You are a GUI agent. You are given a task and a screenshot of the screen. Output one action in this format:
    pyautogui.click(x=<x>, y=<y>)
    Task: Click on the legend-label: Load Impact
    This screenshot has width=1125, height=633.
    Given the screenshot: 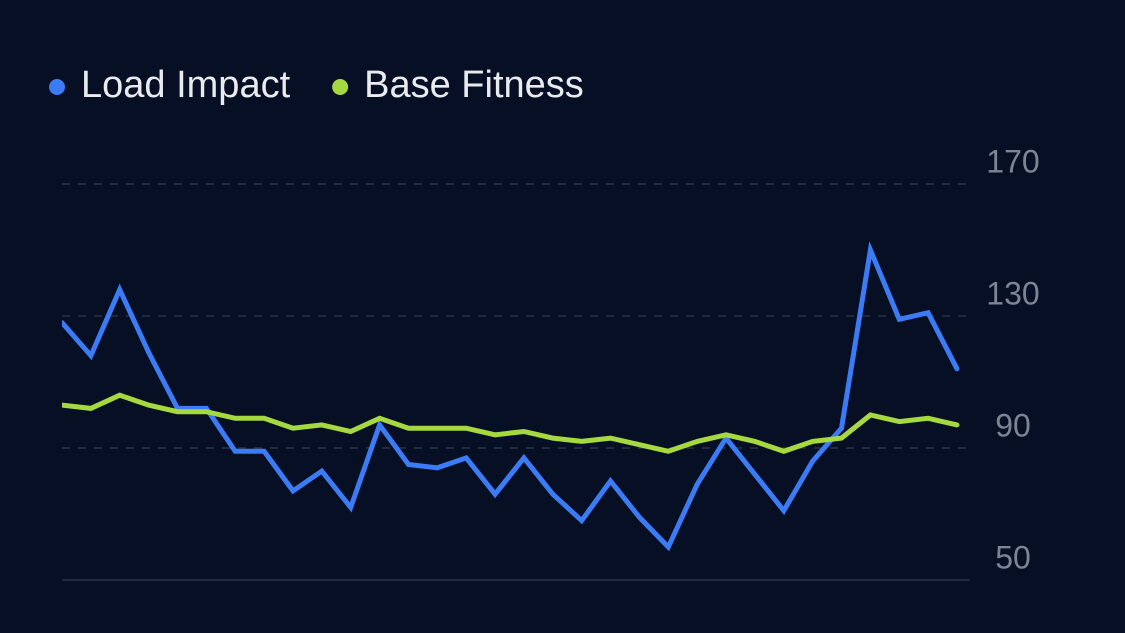 What is the action you would take?
    pyautogui.click(x=186, y=85)
    